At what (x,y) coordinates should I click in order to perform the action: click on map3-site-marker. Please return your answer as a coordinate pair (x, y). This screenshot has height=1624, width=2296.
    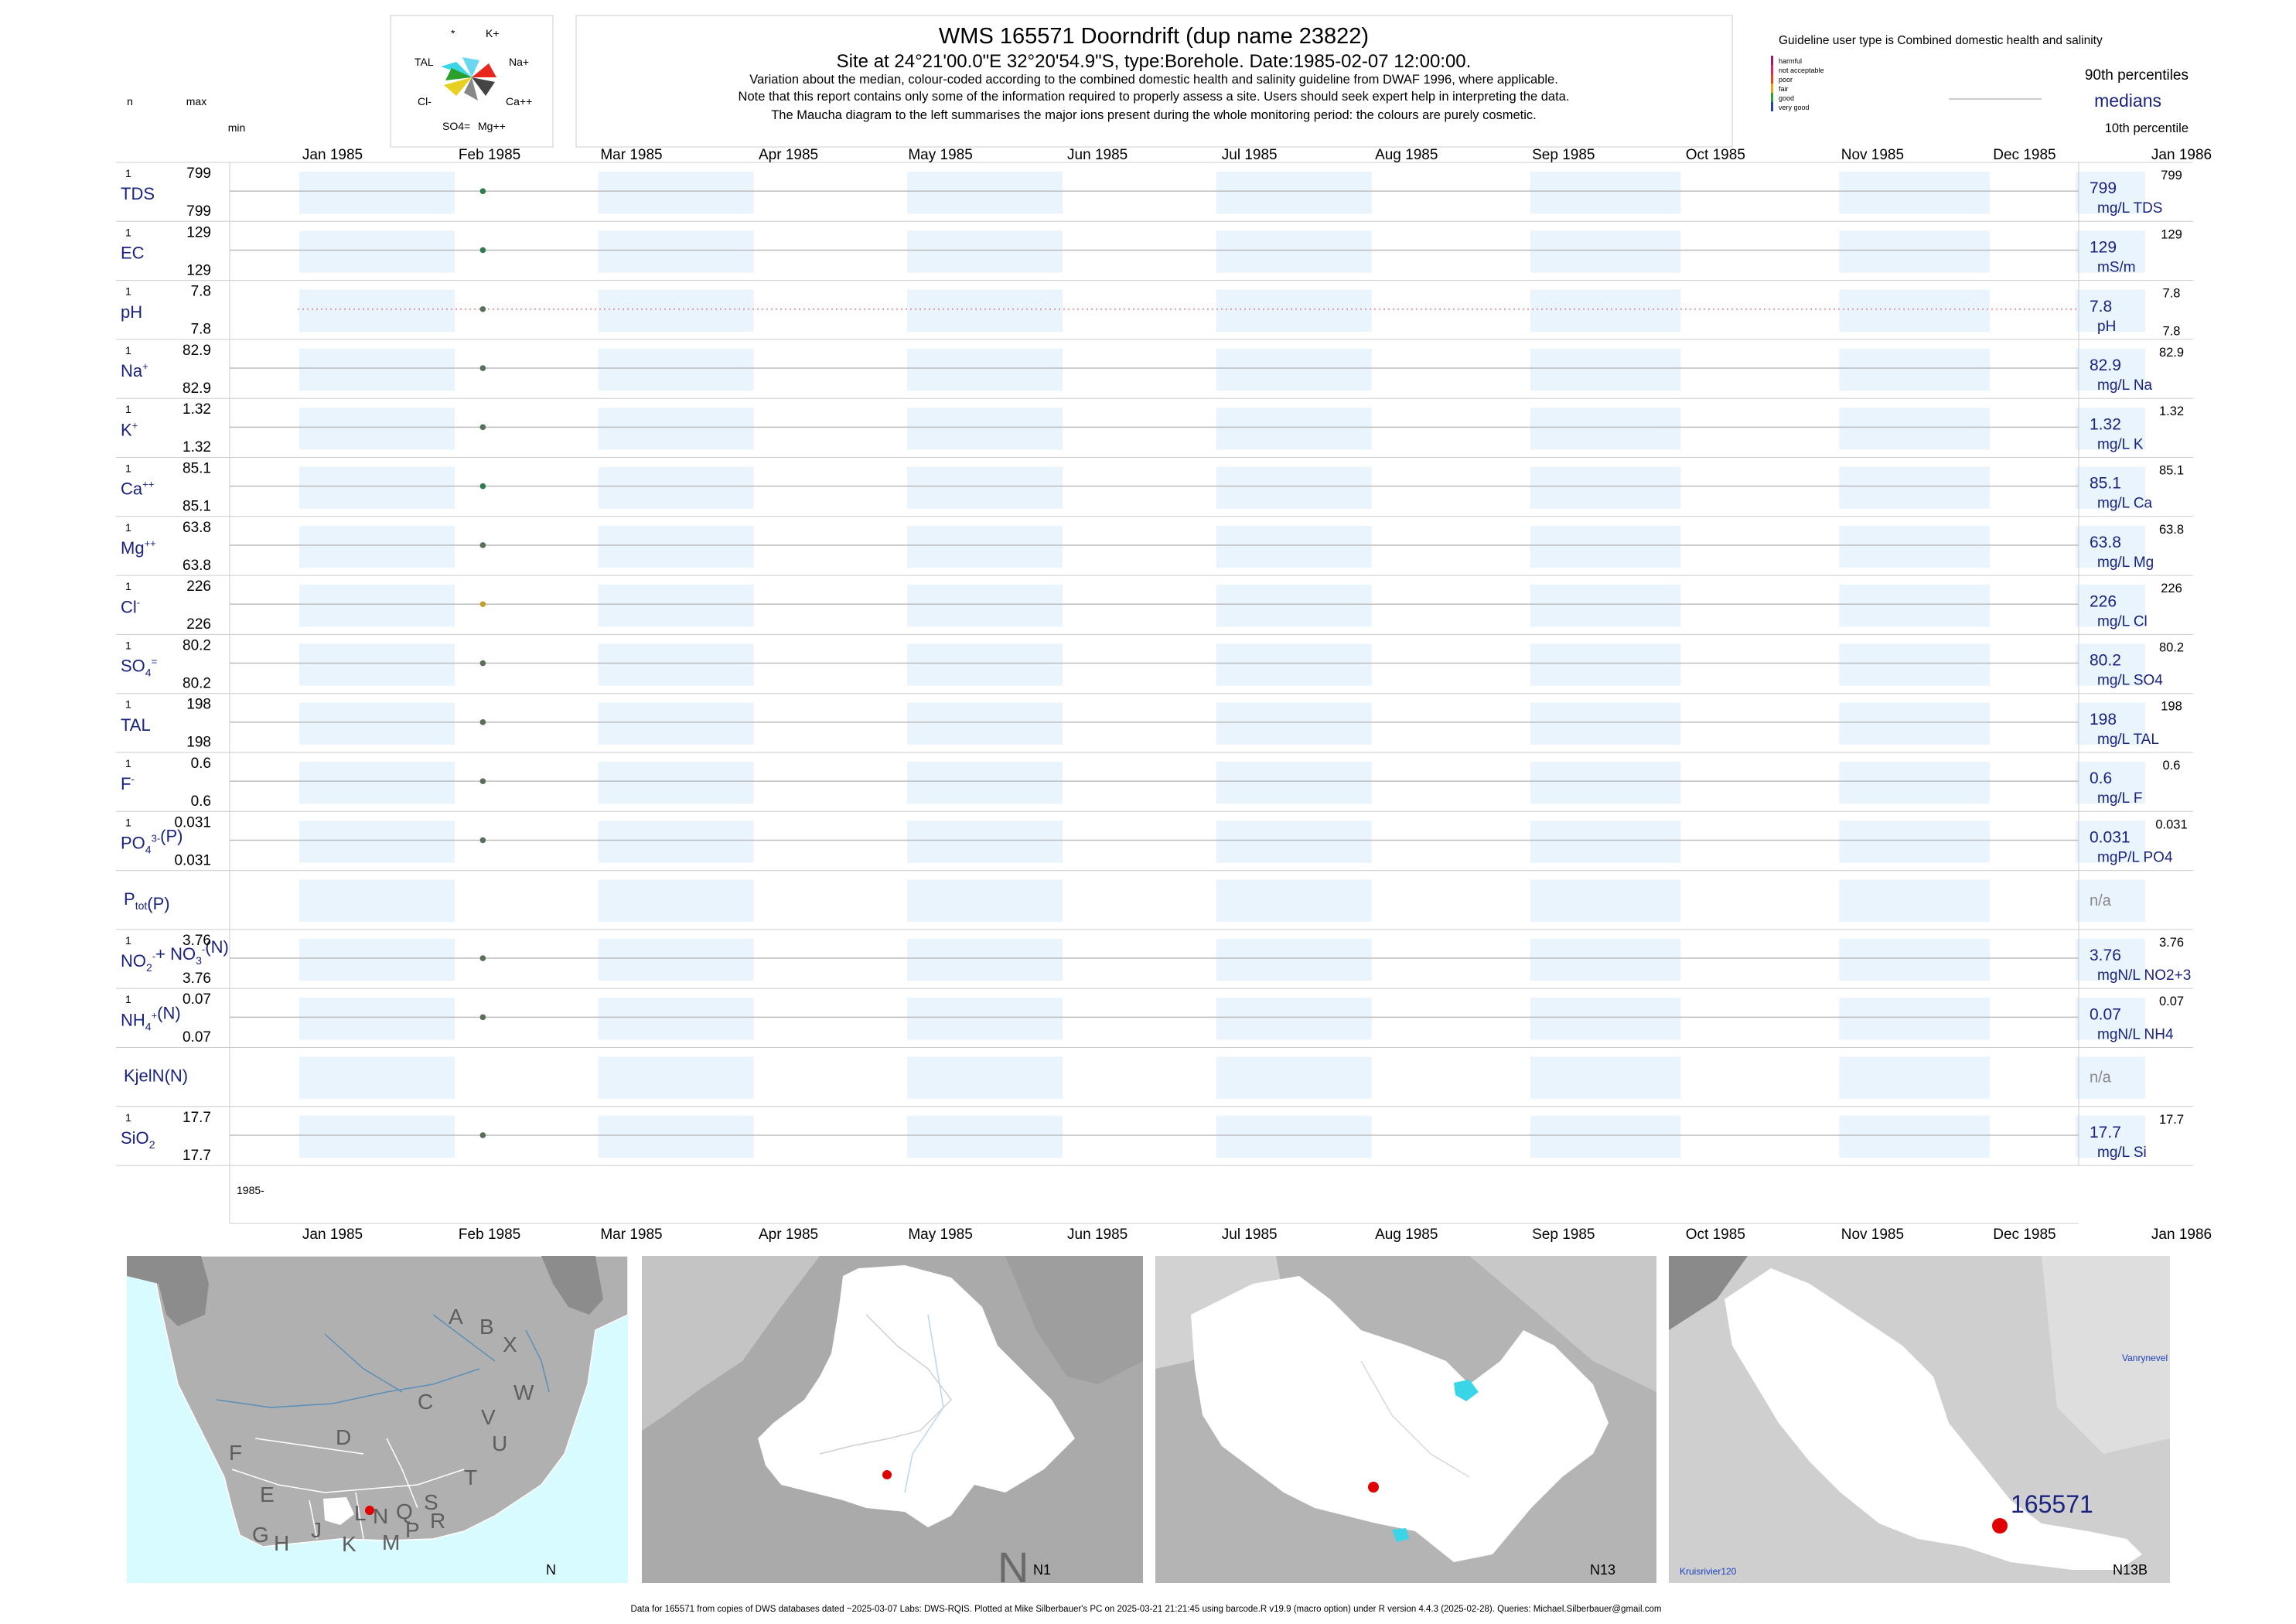
    Looking at the image, I should click on (1373, 1487).